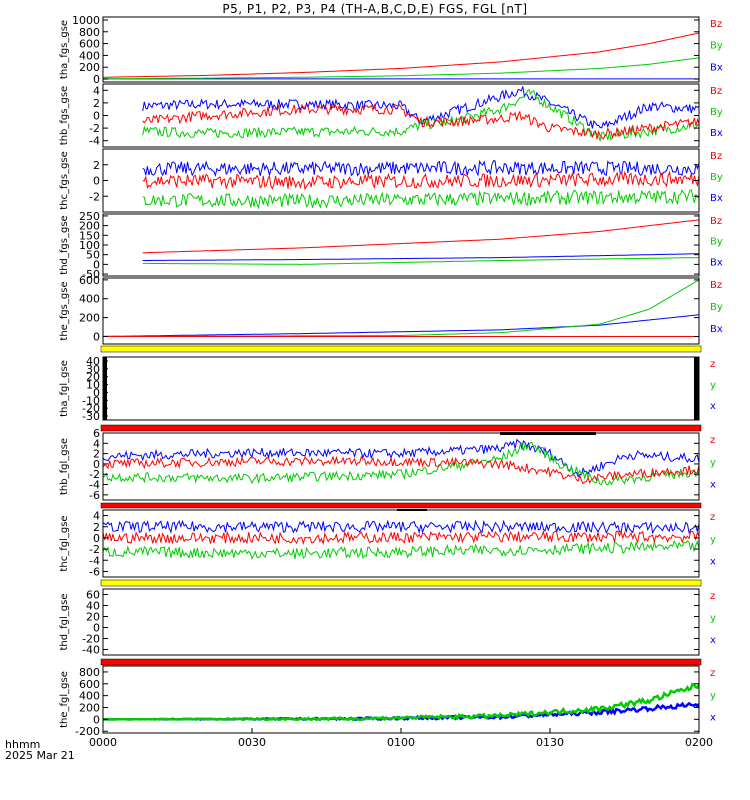 This screenshot has height=800, width=750. What do you see at coordinates (716, 221) in the screenshot?
I see `legend-entry: Bz` at bounding box center [716, 221].